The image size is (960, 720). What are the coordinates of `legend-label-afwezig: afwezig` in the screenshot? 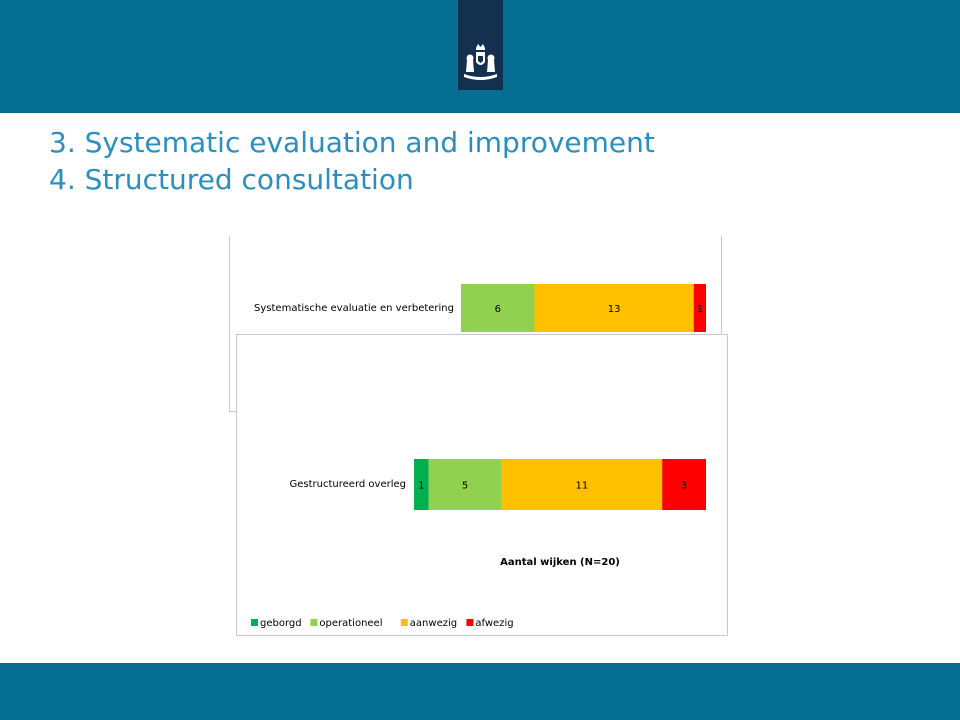 It's located at (494, 623).